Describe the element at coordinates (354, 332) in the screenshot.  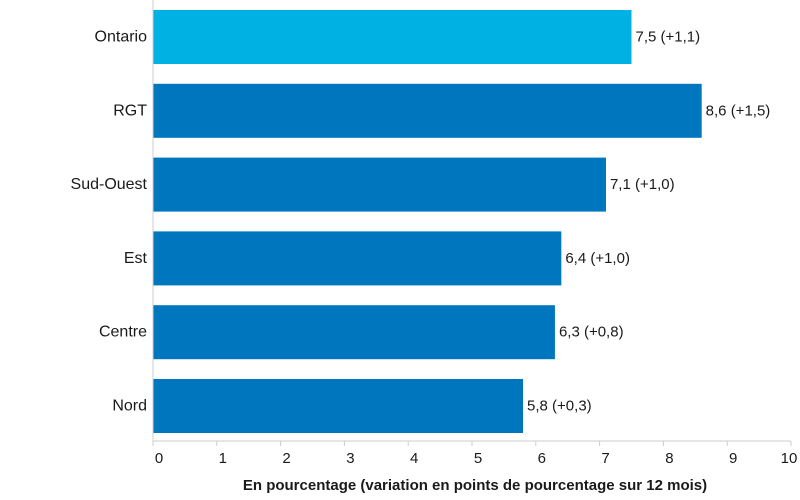
I see `bar-centre` at that location.